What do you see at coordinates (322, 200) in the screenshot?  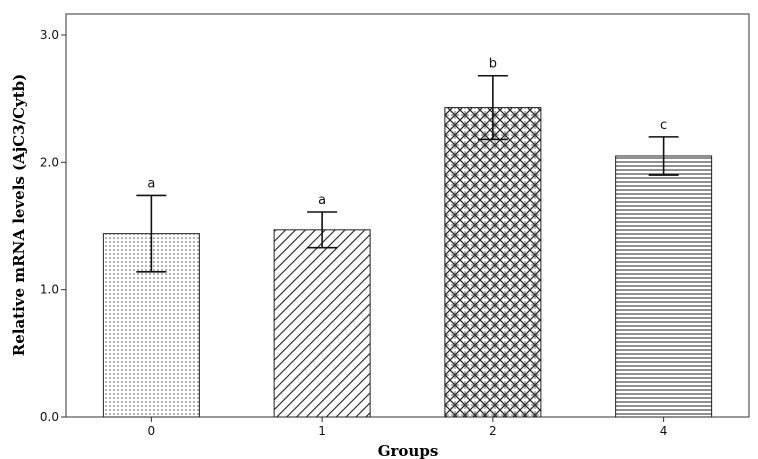 I see `significance-label-1: a` at bounding box center [322, 200].